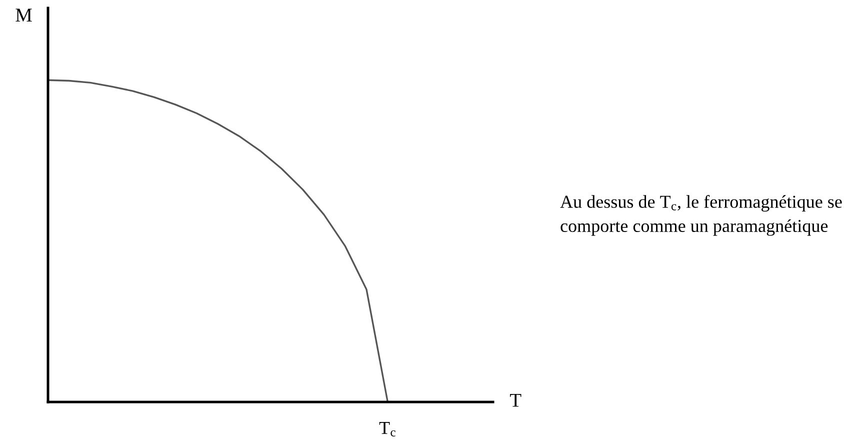  I want to click on text: T$_{c}$, so click(387, 429).